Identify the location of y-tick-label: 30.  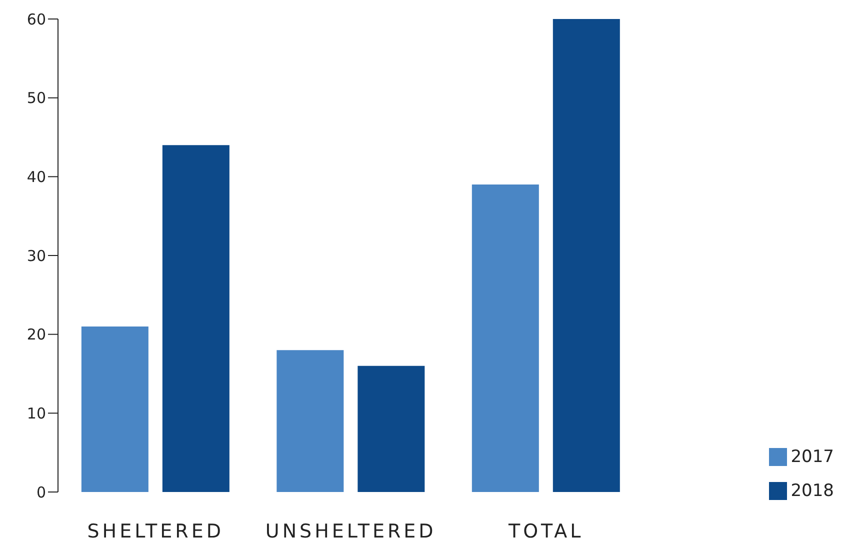
(36, 255).